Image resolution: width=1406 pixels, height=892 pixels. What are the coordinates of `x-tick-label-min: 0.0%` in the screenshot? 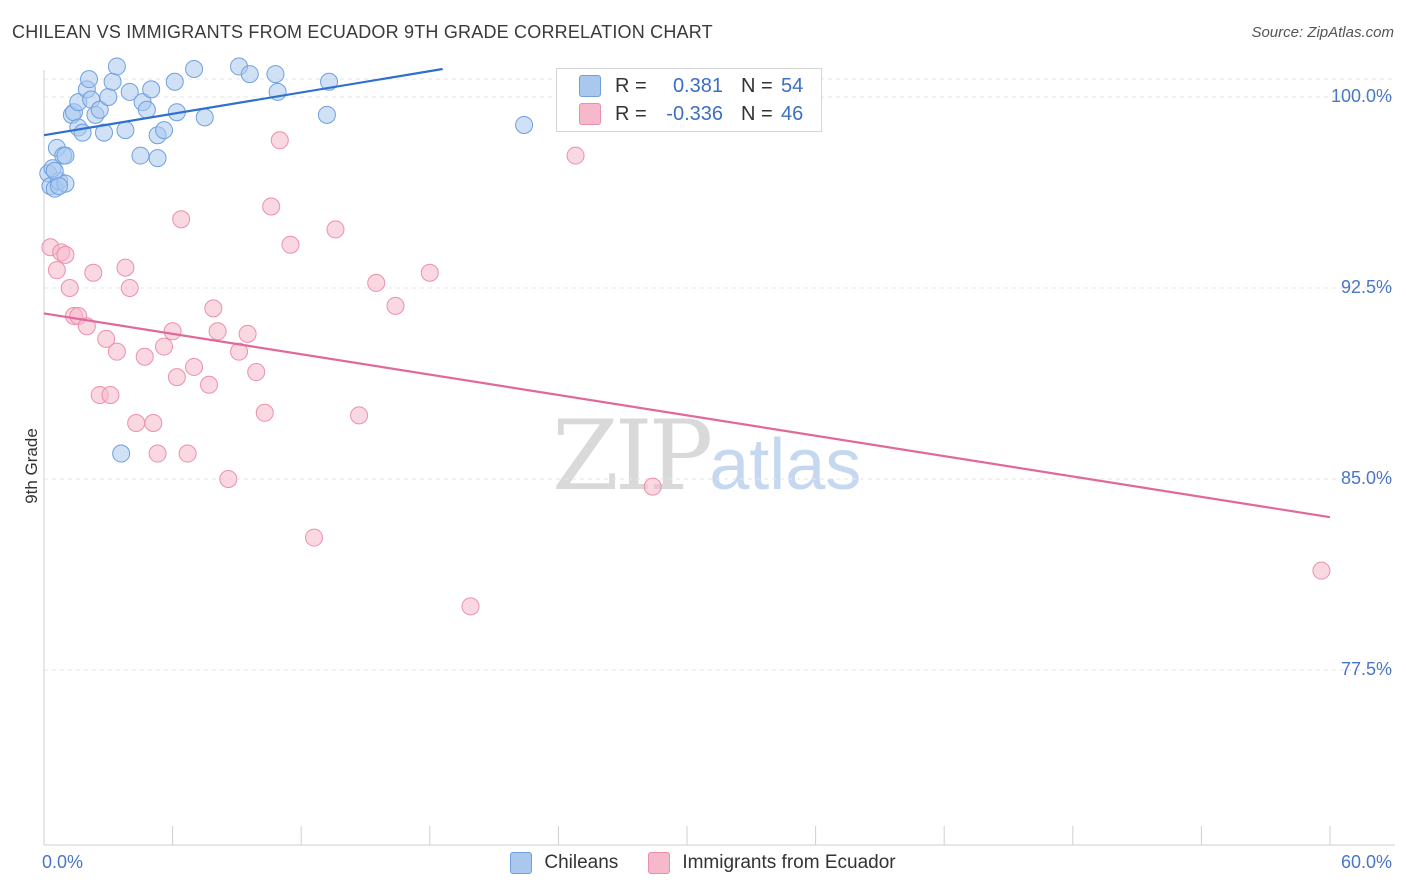 It's located at (63, 862).